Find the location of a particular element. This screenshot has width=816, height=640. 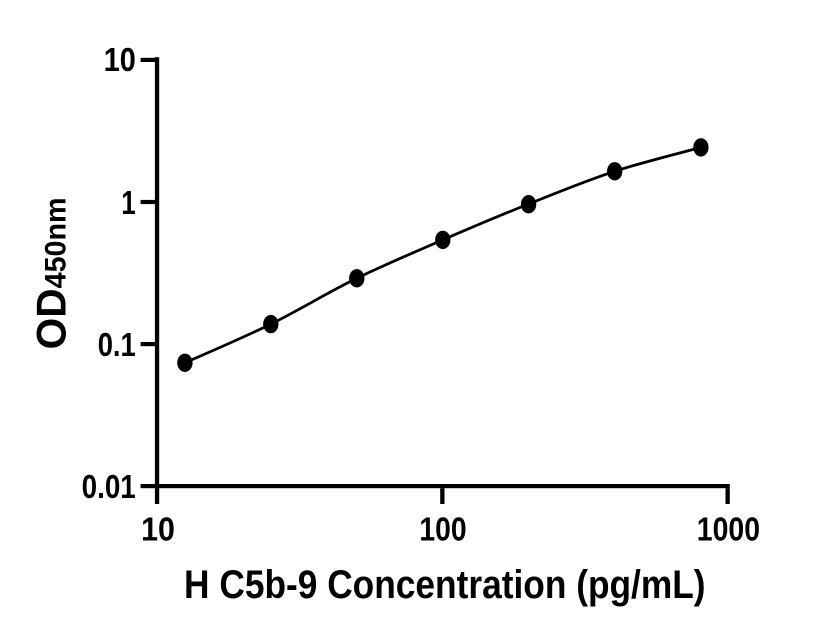

svg-text: 1000 is located at coordinates (728, 528).